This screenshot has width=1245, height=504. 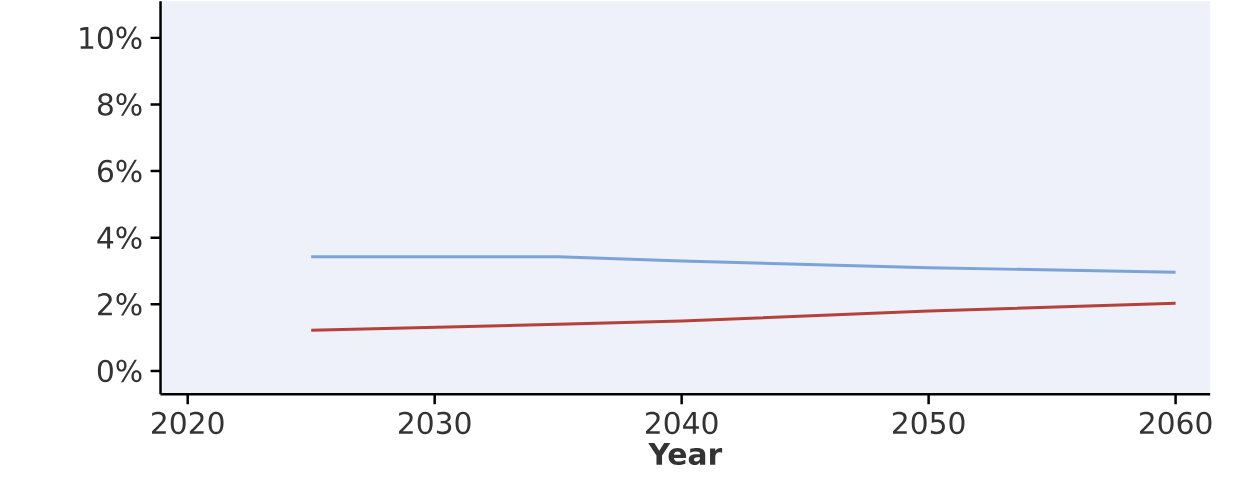 I want to click on y-tick-label: 6%, so click(x=120, y=171).